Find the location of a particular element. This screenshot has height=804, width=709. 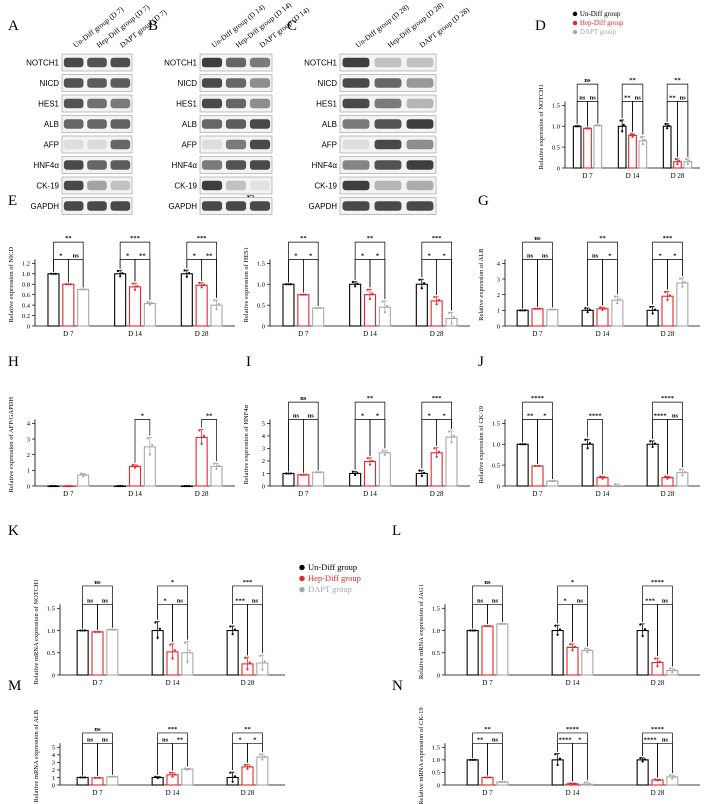

x-tick-label: D 14 is located at coordinates (370, 334).